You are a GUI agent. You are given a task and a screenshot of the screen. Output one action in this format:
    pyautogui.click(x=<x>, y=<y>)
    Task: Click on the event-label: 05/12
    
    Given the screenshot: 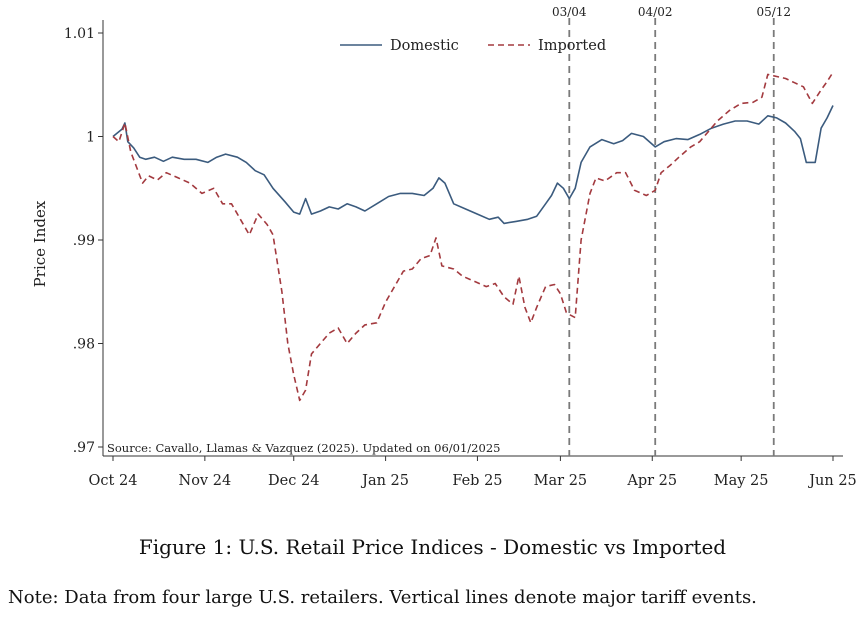 What is the action you would take?
    pyautogui.click(x=773, y=12)
    